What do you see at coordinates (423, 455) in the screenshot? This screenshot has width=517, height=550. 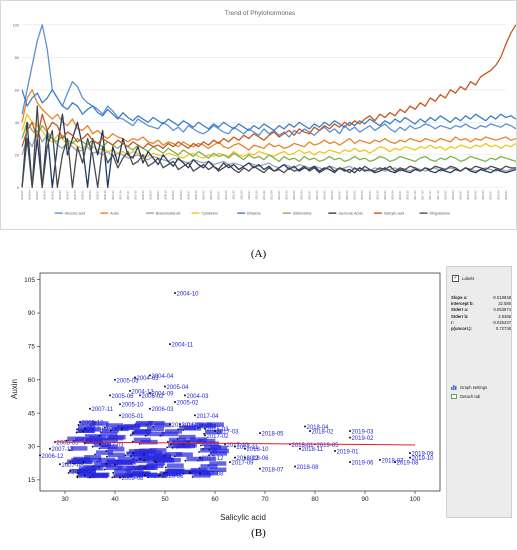 I see `point-label: 2019-09` at bounding box center [423, 455].